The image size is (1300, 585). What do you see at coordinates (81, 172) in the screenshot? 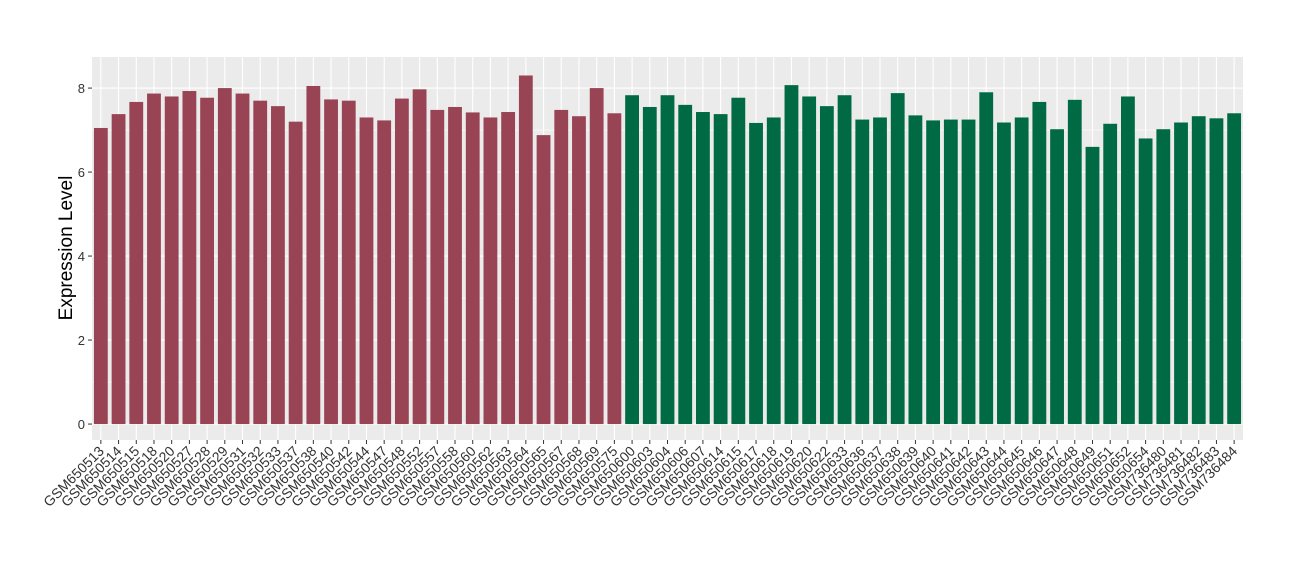
I see `y-tick-label: 6` at bounding box center [81, 172].